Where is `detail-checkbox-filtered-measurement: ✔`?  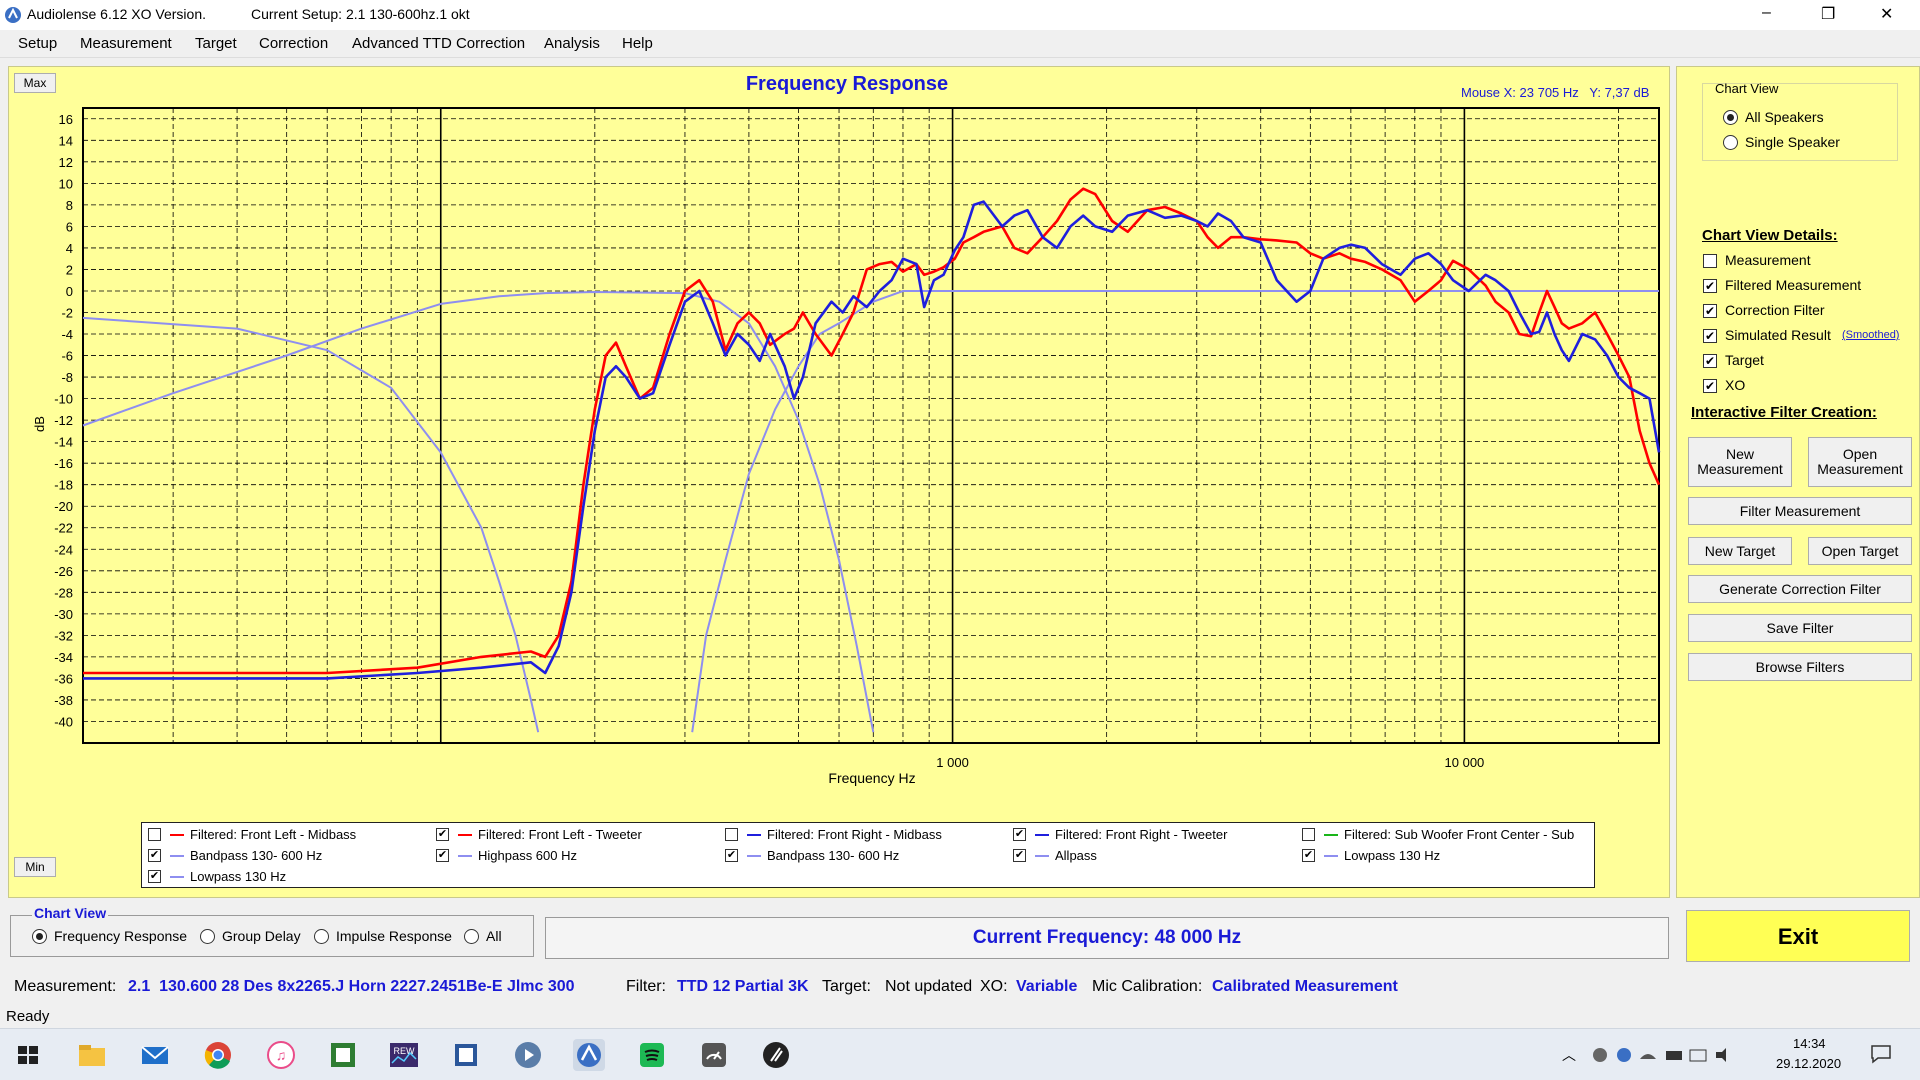 detail-checkbox-filtered-measurement: ✔ is located at coordinates (1710, 286).